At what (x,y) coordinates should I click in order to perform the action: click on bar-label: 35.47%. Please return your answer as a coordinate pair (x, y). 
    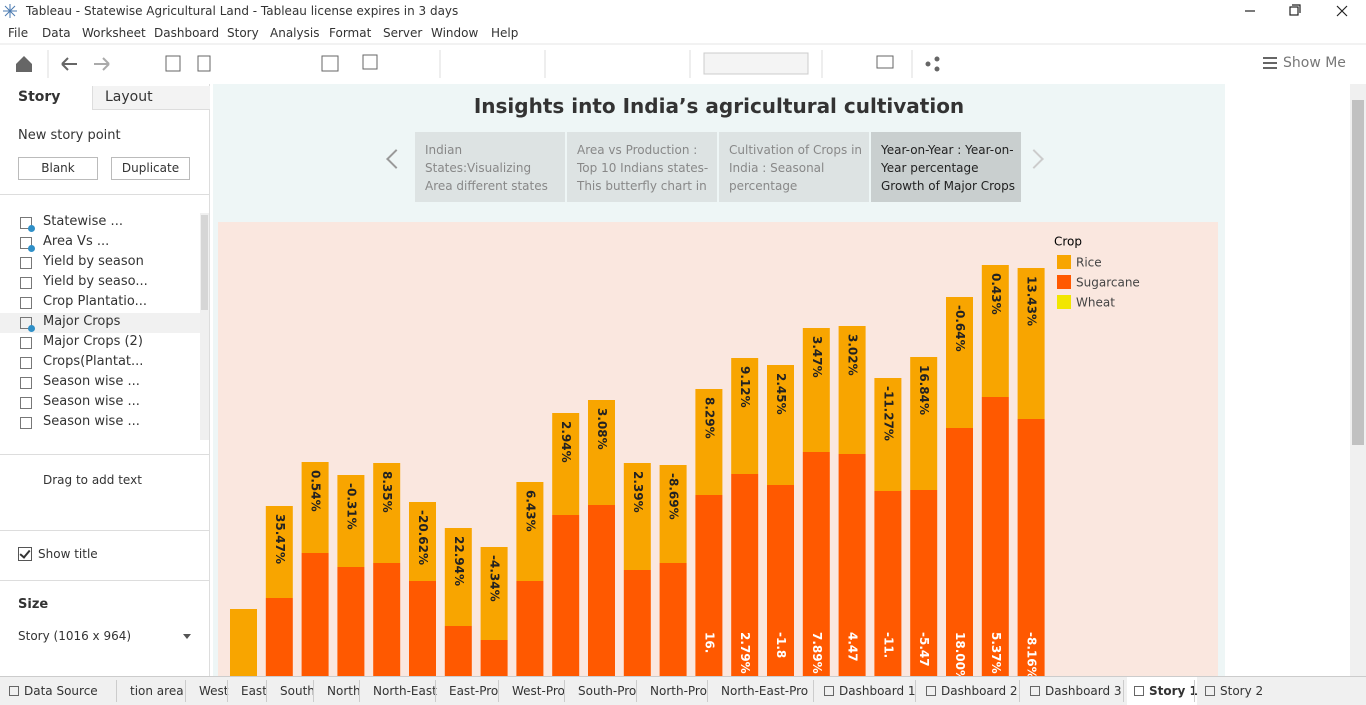
    Looking at the image, I should click on (280, 539).